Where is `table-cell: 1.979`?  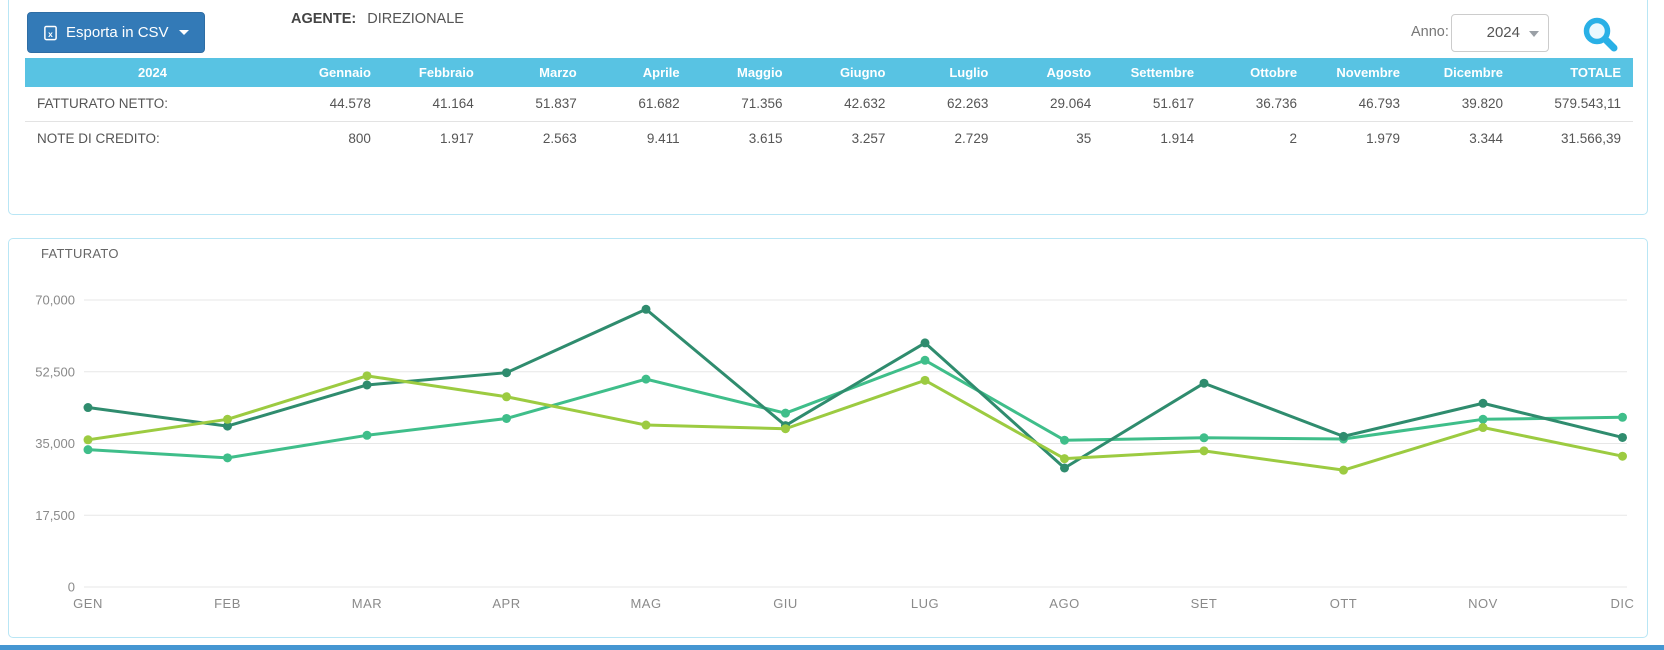 table-cell: 1.979 is located at coordinates (1360, 137).